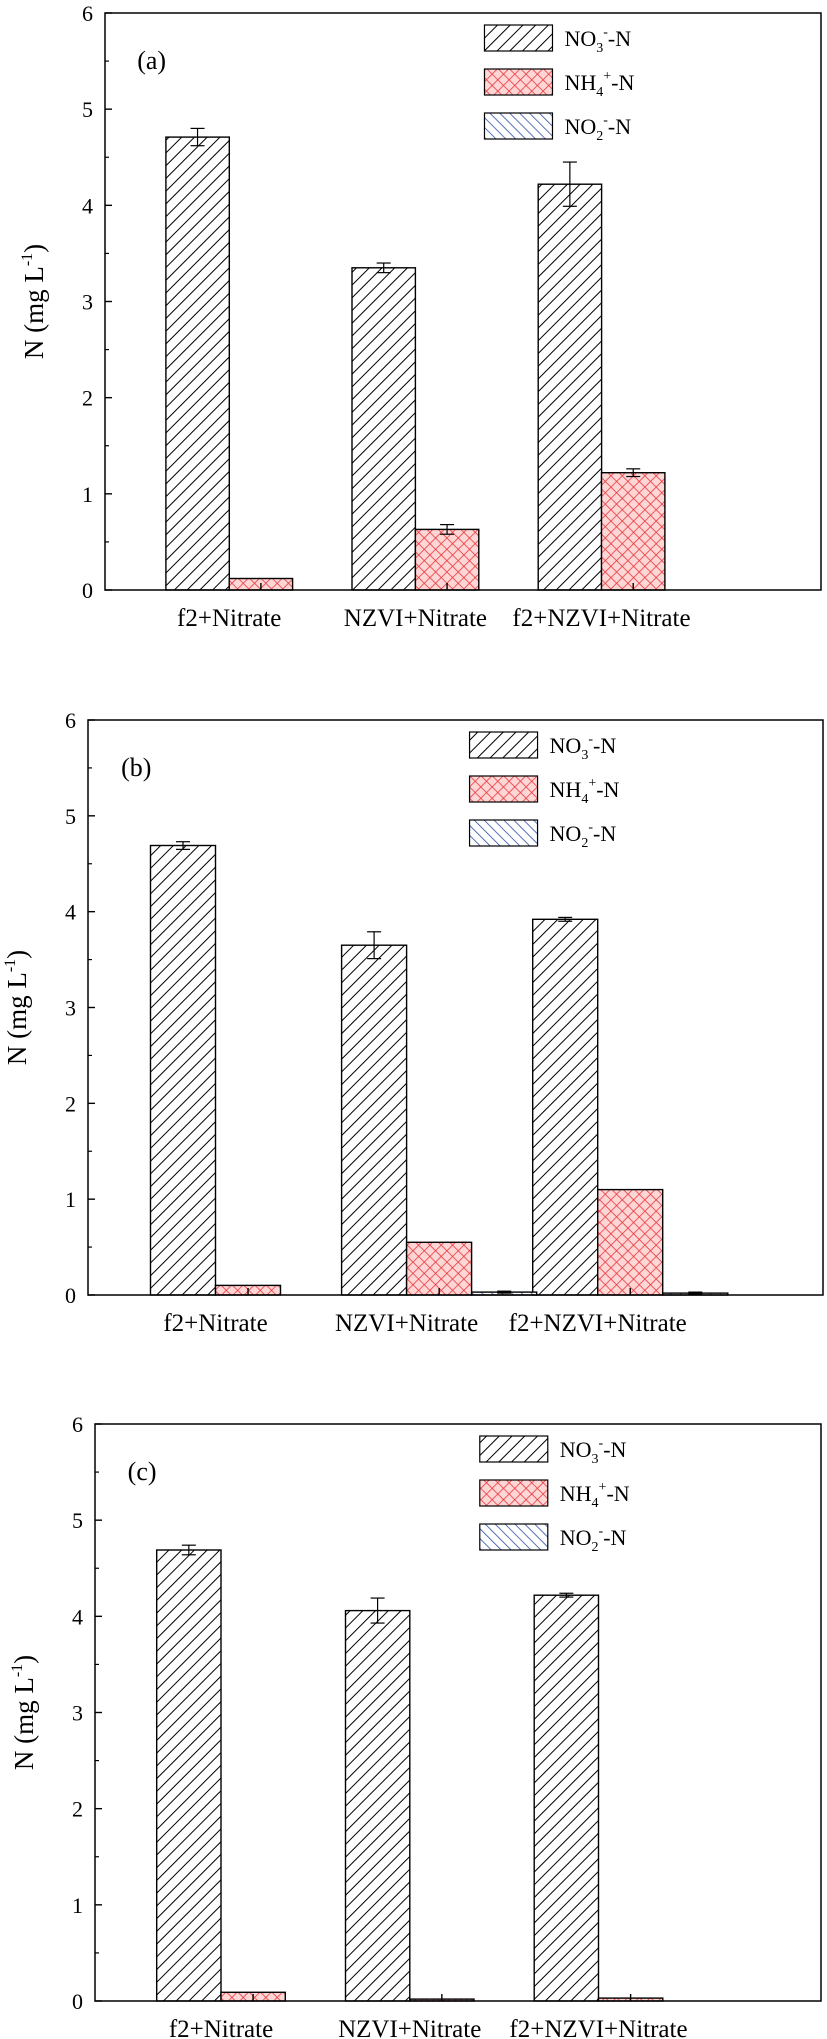  What do you see at coordinates (215, 1323) in the screenshot?
I see `x-category-label-2-1: f2+Nitrate` at bounding box center [215, 1323].